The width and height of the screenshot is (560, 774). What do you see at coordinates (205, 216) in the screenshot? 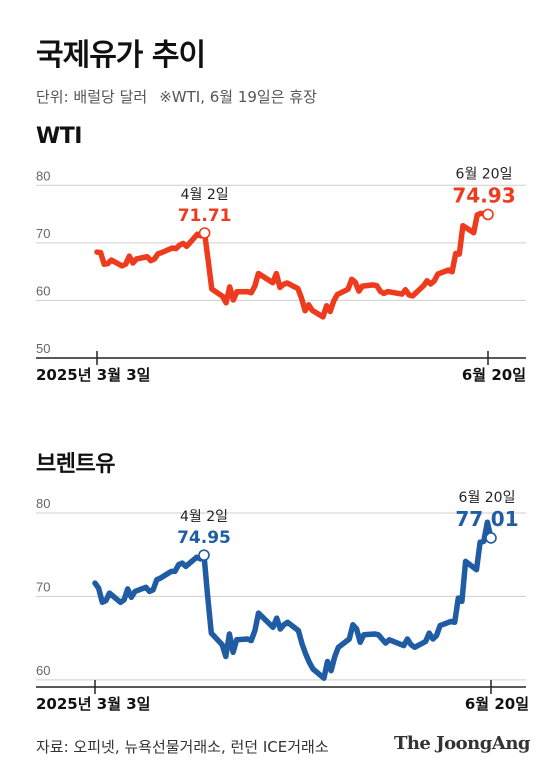
I see `annotation-value: 71.71` at bounding box center [205, 216].